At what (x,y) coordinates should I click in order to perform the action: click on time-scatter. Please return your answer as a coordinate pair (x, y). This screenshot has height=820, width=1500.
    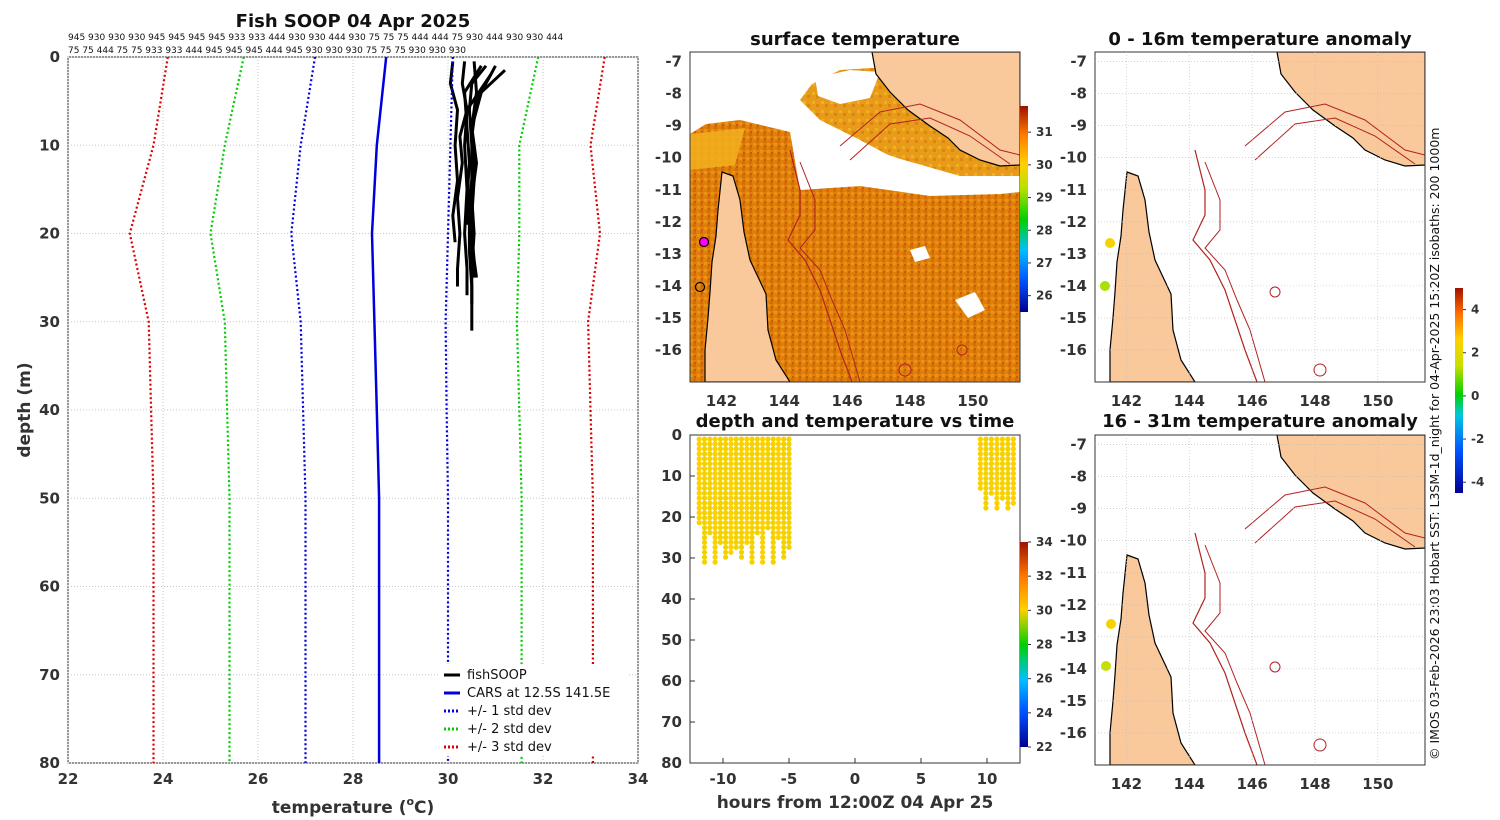
    Looking at the image, I should click on (856, 500).